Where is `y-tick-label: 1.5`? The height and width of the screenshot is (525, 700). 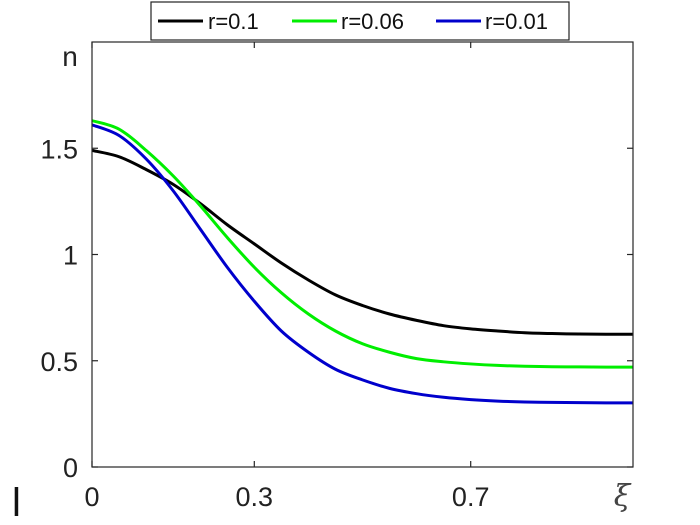 y-tick-label: 1.5 is located at coordinates (59, 149).